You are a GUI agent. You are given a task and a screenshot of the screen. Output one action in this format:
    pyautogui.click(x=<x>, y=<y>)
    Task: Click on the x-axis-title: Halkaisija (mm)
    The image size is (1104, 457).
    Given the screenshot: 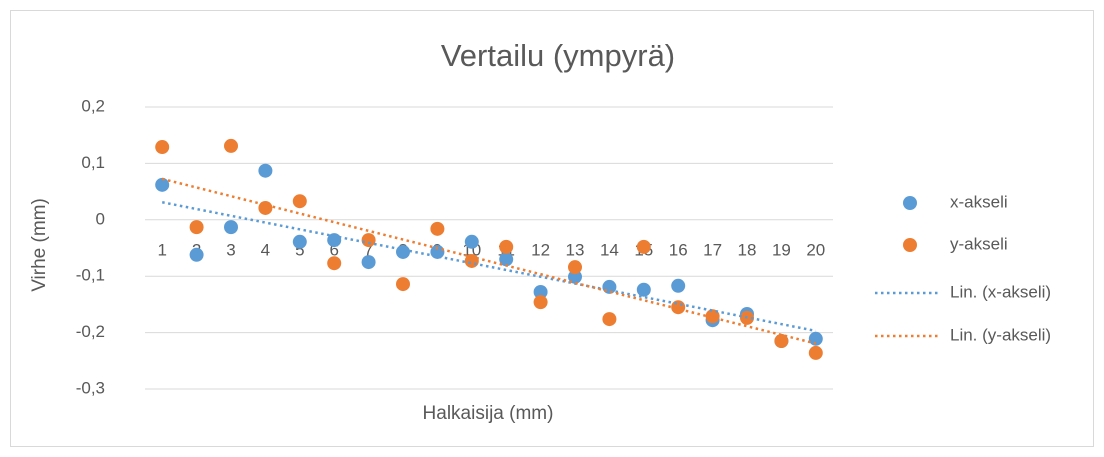 What is the action you would take?
    pyautogui.click(x=488, y=413)
    